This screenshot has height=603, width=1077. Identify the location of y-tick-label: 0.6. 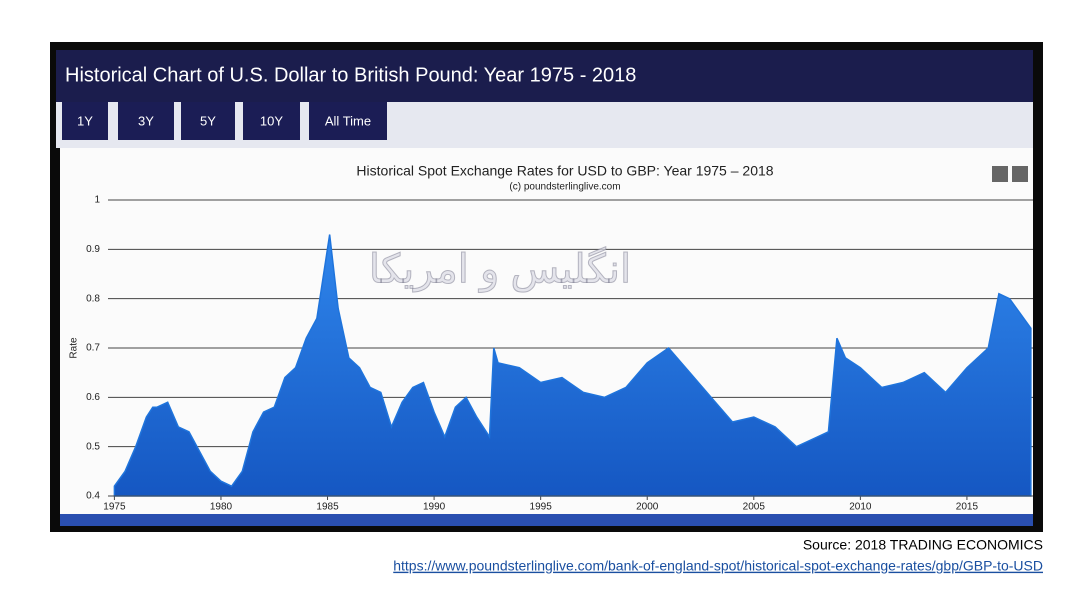
(93, 397).